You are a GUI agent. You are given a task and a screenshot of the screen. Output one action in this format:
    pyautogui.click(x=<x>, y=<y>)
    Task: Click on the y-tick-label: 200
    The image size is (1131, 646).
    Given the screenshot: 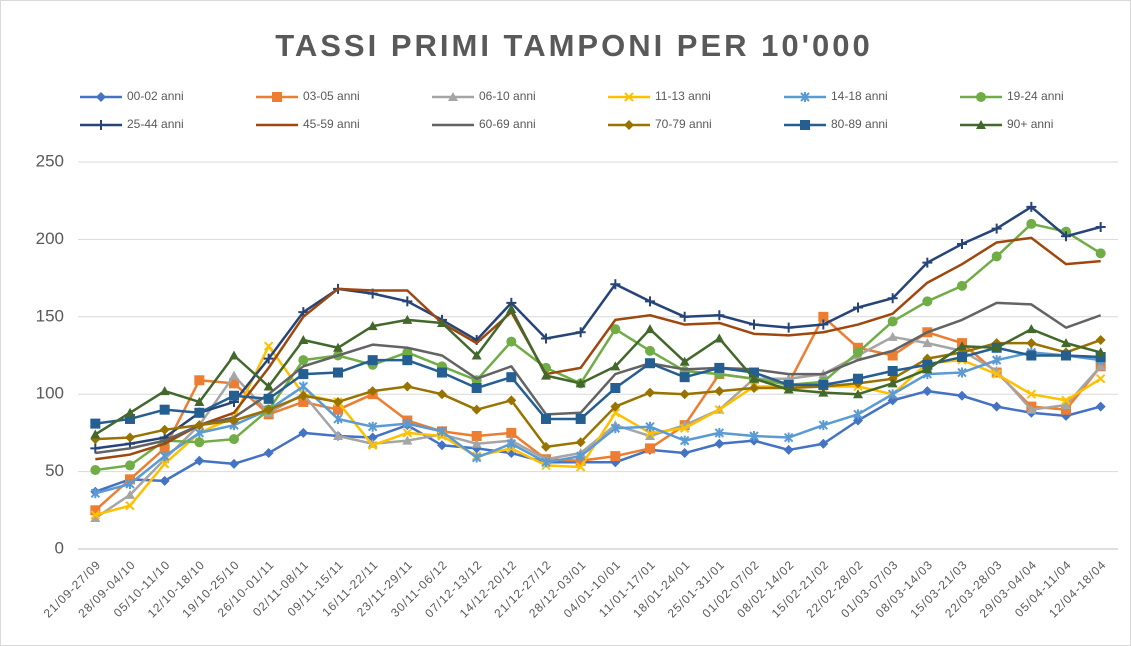 What is the action you would take?
    pyautogui.click(x=50, y=238)
    